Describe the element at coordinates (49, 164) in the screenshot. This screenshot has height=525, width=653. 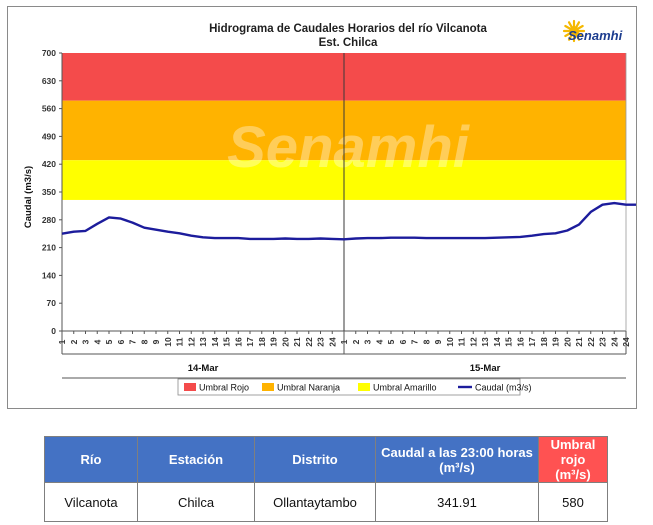
I see `y-tick-label: 420` at that location.